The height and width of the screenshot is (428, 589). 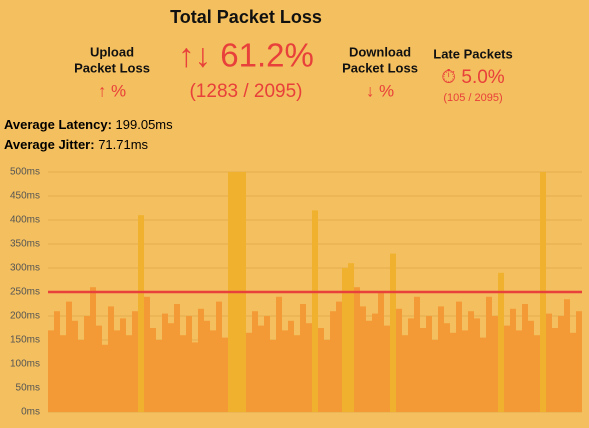 I want to click on upload-label: Upload, so click(x=112, y=51).